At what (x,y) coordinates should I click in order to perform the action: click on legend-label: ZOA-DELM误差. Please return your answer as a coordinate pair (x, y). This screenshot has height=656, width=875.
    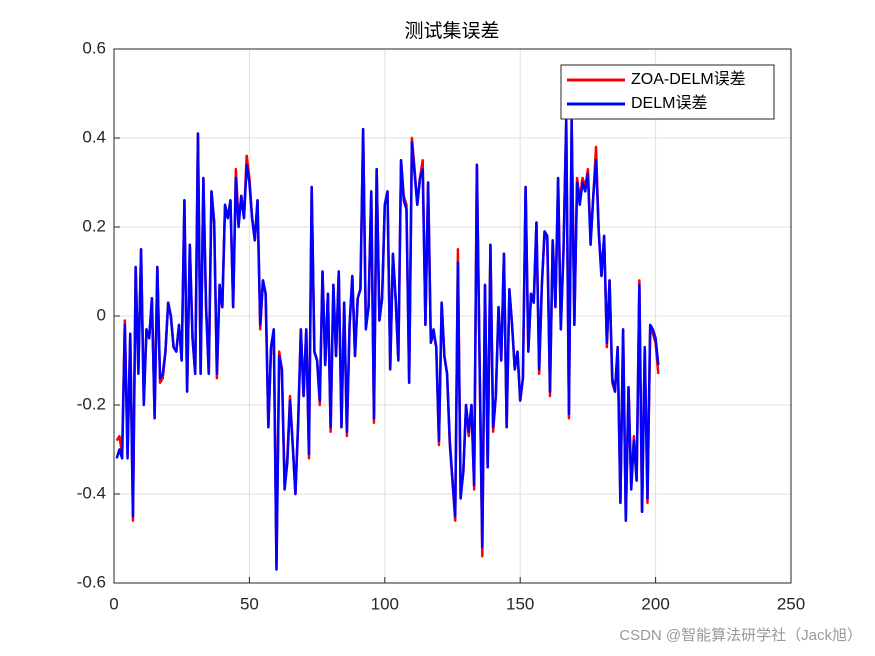
    Looking at the image, I should click on (688, 79).